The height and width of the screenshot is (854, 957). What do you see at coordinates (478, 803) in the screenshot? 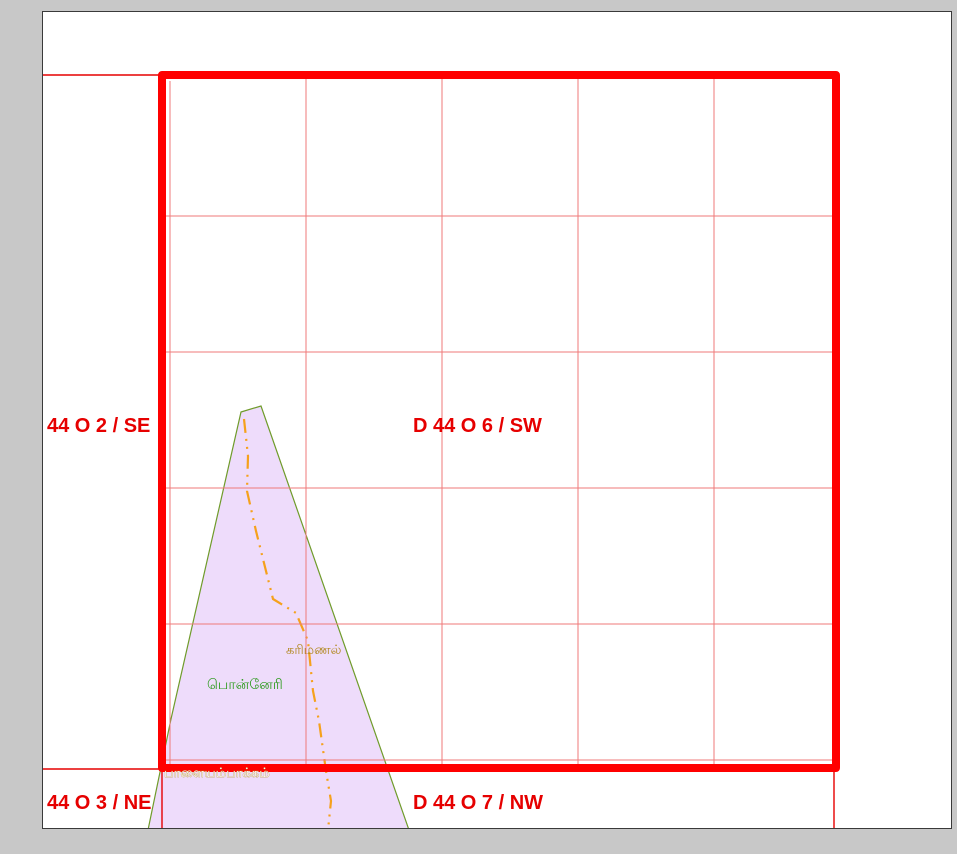
I see `sheet-label-south: D 44 O 7 / NW` at bounding box center [478, 803].